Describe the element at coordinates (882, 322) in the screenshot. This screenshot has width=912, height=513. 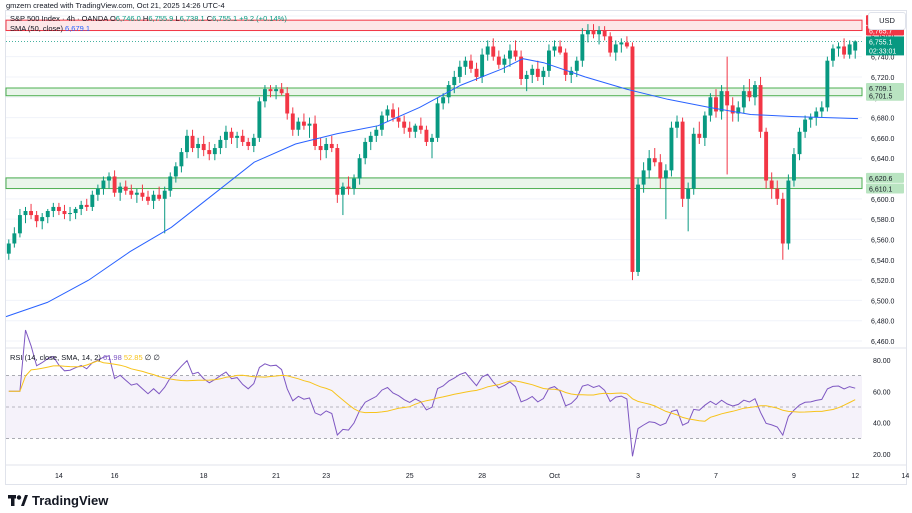
I see `price-tick-label: 6,480.0` at that location.